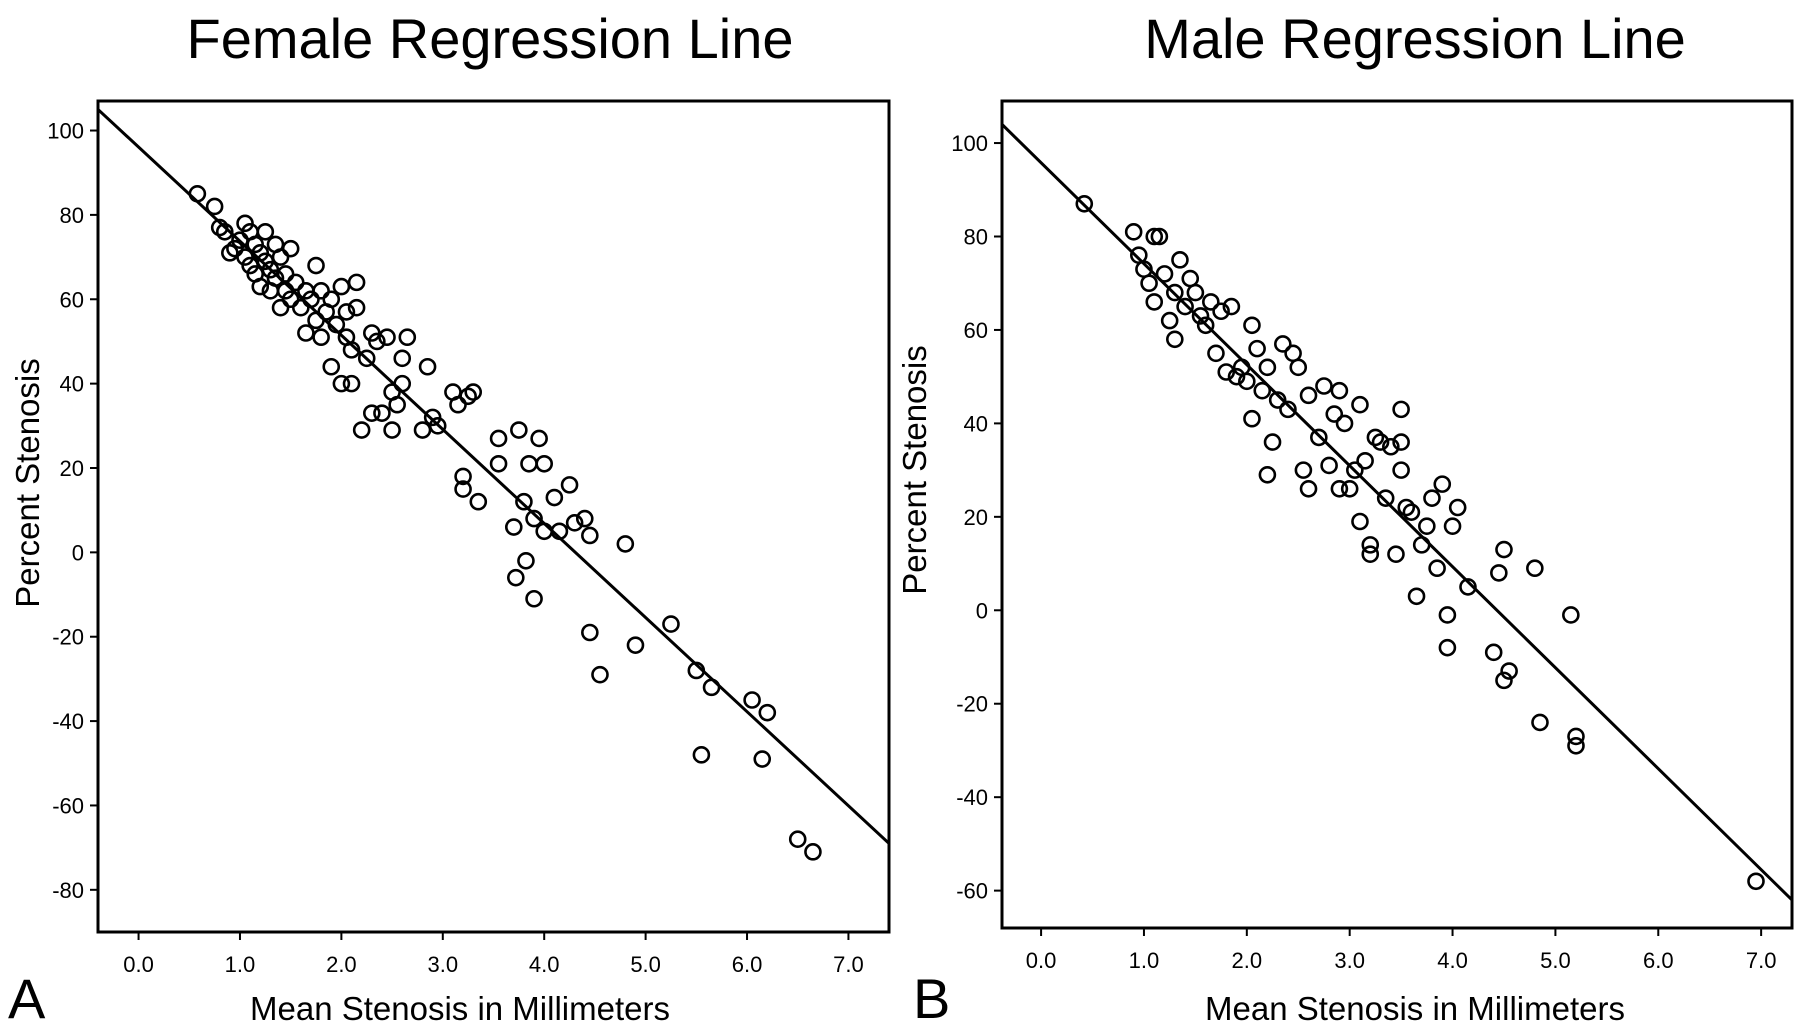 This screenshot has width=1800, height=1036. What do you see at coordinates (976, 517) in the screenshot?
I see `panel-b-y-tick-label: 20` at bounding box center [976, 517].